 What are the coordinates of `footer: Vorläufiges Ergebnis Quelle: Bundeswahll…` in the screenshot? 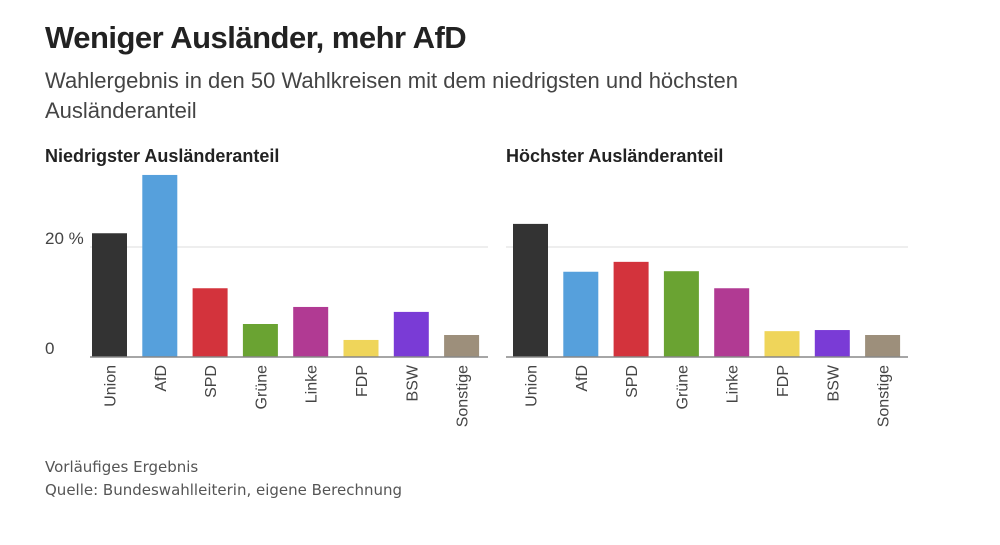 It's located at (223, 479).